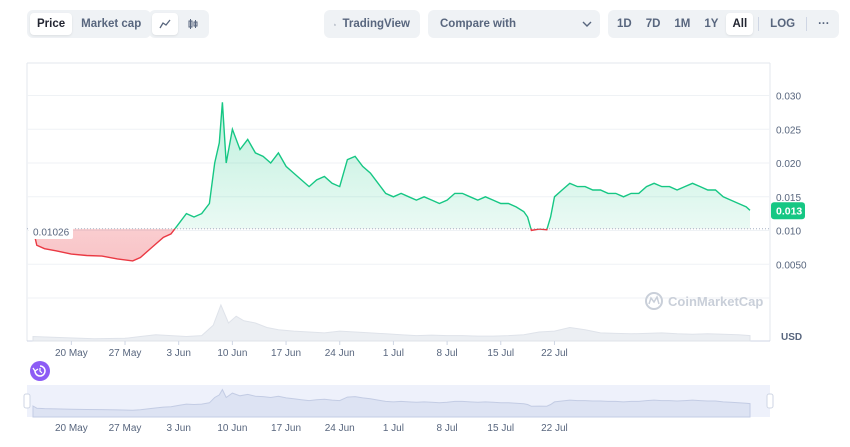  I want to click on navigator-right-handle, so click(770, 401).